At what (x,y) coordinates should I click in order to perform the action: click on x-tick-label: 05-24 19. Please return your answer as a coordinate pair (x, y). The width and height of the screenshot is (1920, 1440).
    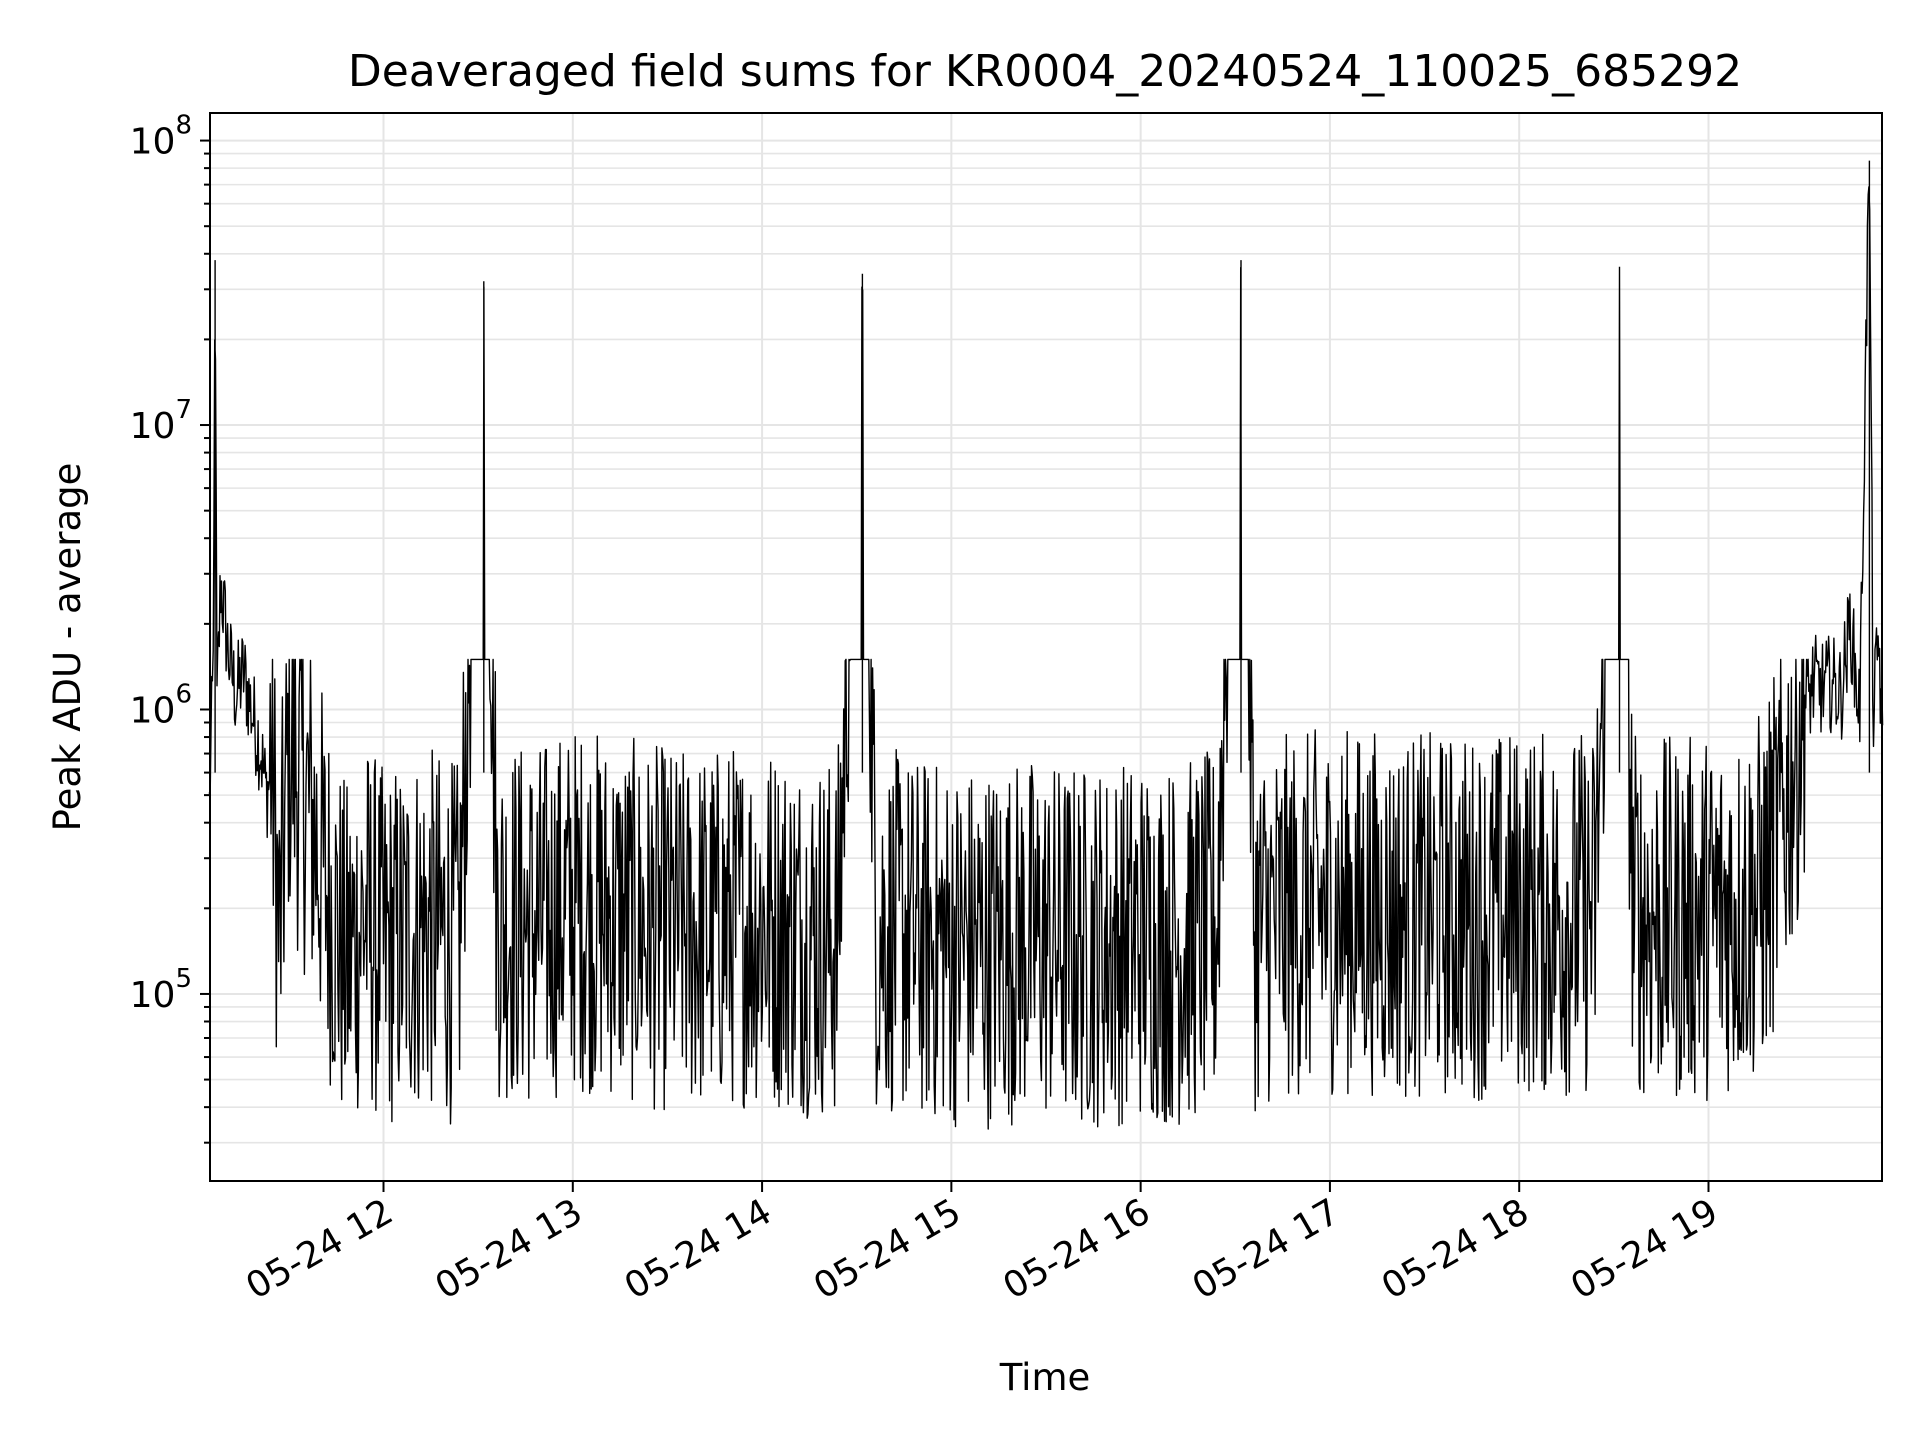
    Looking at the image, I should click on (1644, 1249).